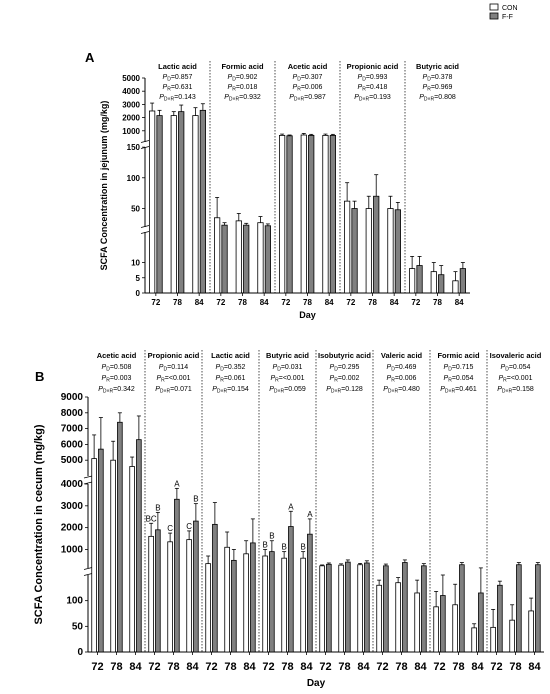 The image size is (550, 694). I want to click on p-value-dr: PD×R=0.154, so click(230, 390).